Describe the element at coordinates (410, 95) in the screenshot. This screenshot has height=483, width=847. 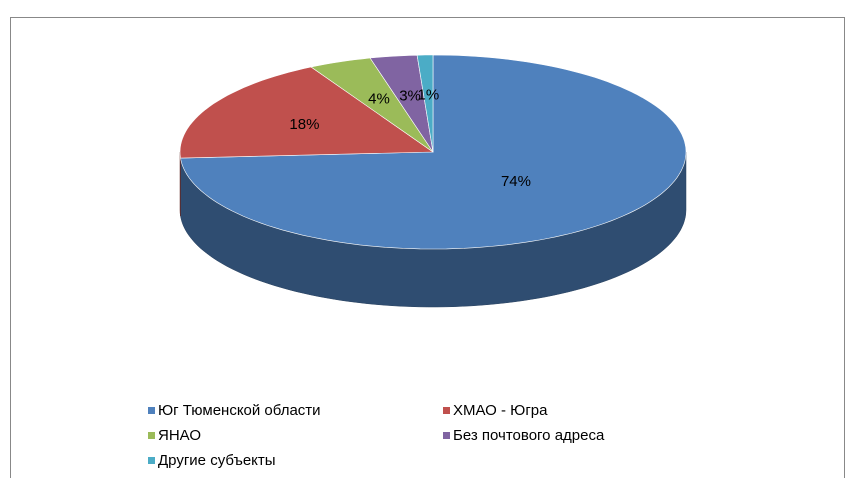
I see `data-label: 3%` at that location.